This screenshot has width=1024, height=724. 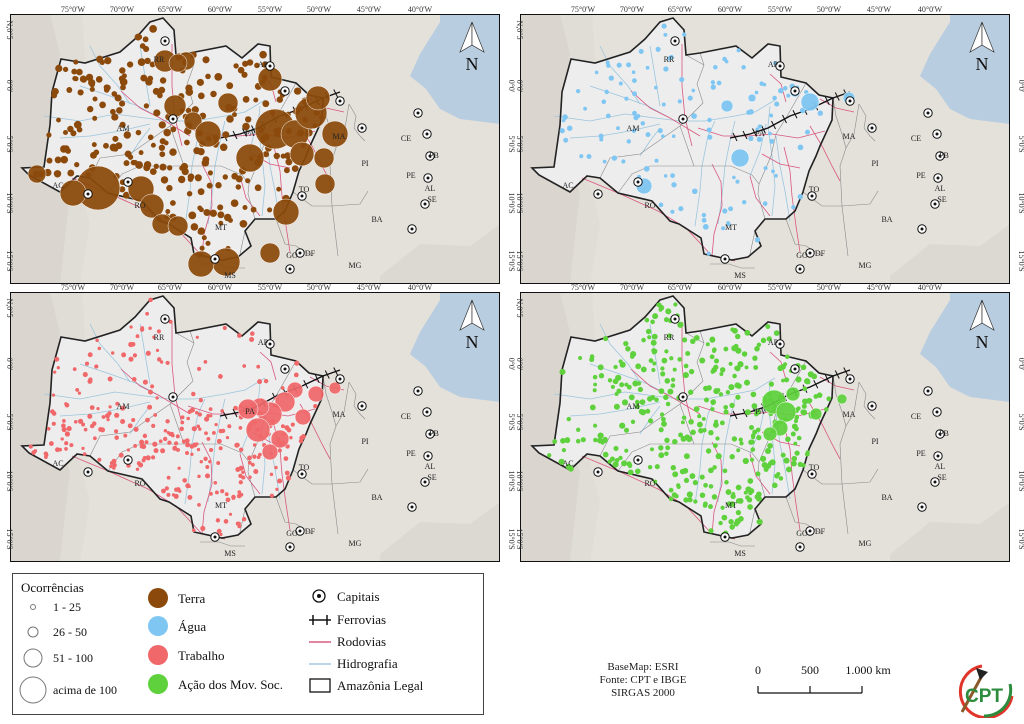 What do you see at coordinates (367, 663) in the screenshot?
I see `legend-hydro-label: Hidrografia` at bounding box center [367, 663].